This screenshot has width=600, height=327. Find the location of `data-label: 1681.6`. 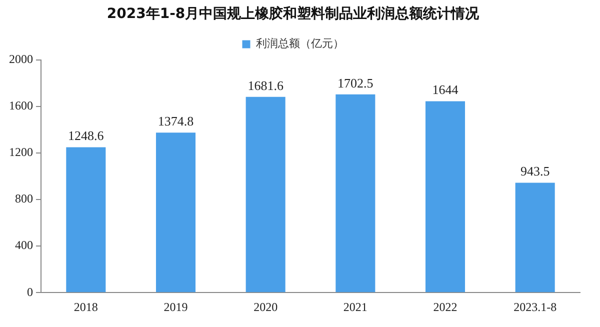

data-label: 1681.6 is located at coordinates (266, 85).